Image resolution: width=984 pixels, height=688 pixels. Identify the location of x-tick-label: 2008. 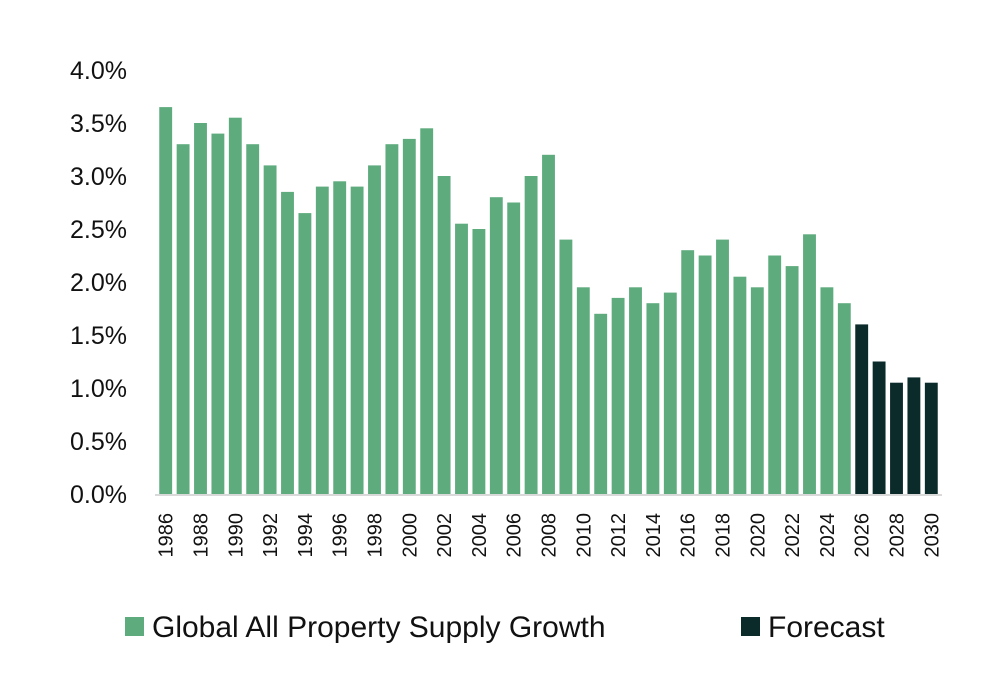
(550, 535).